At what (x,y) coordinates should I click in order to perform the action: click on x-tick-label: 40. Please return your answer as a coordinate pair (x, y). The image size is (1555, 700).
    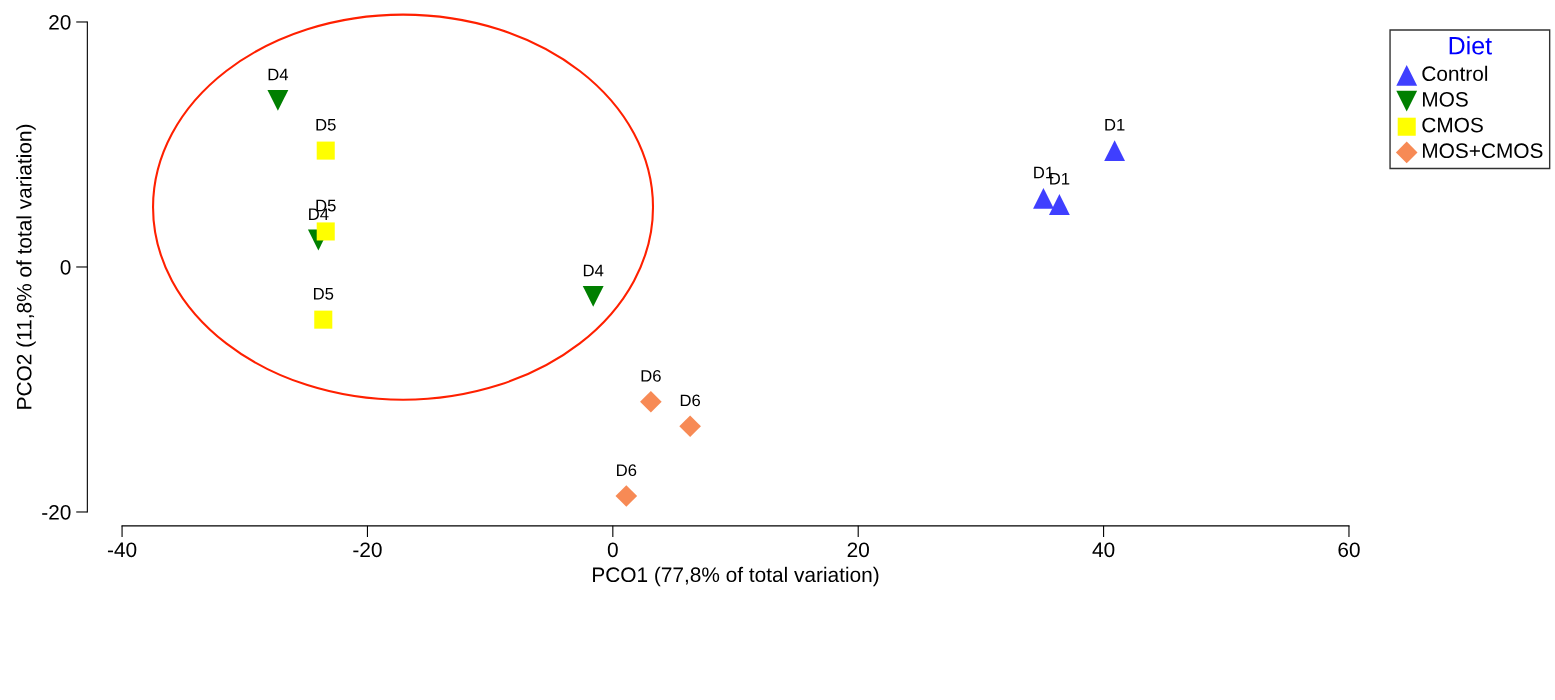
    Looking at the image, I should click on (1103, 550).